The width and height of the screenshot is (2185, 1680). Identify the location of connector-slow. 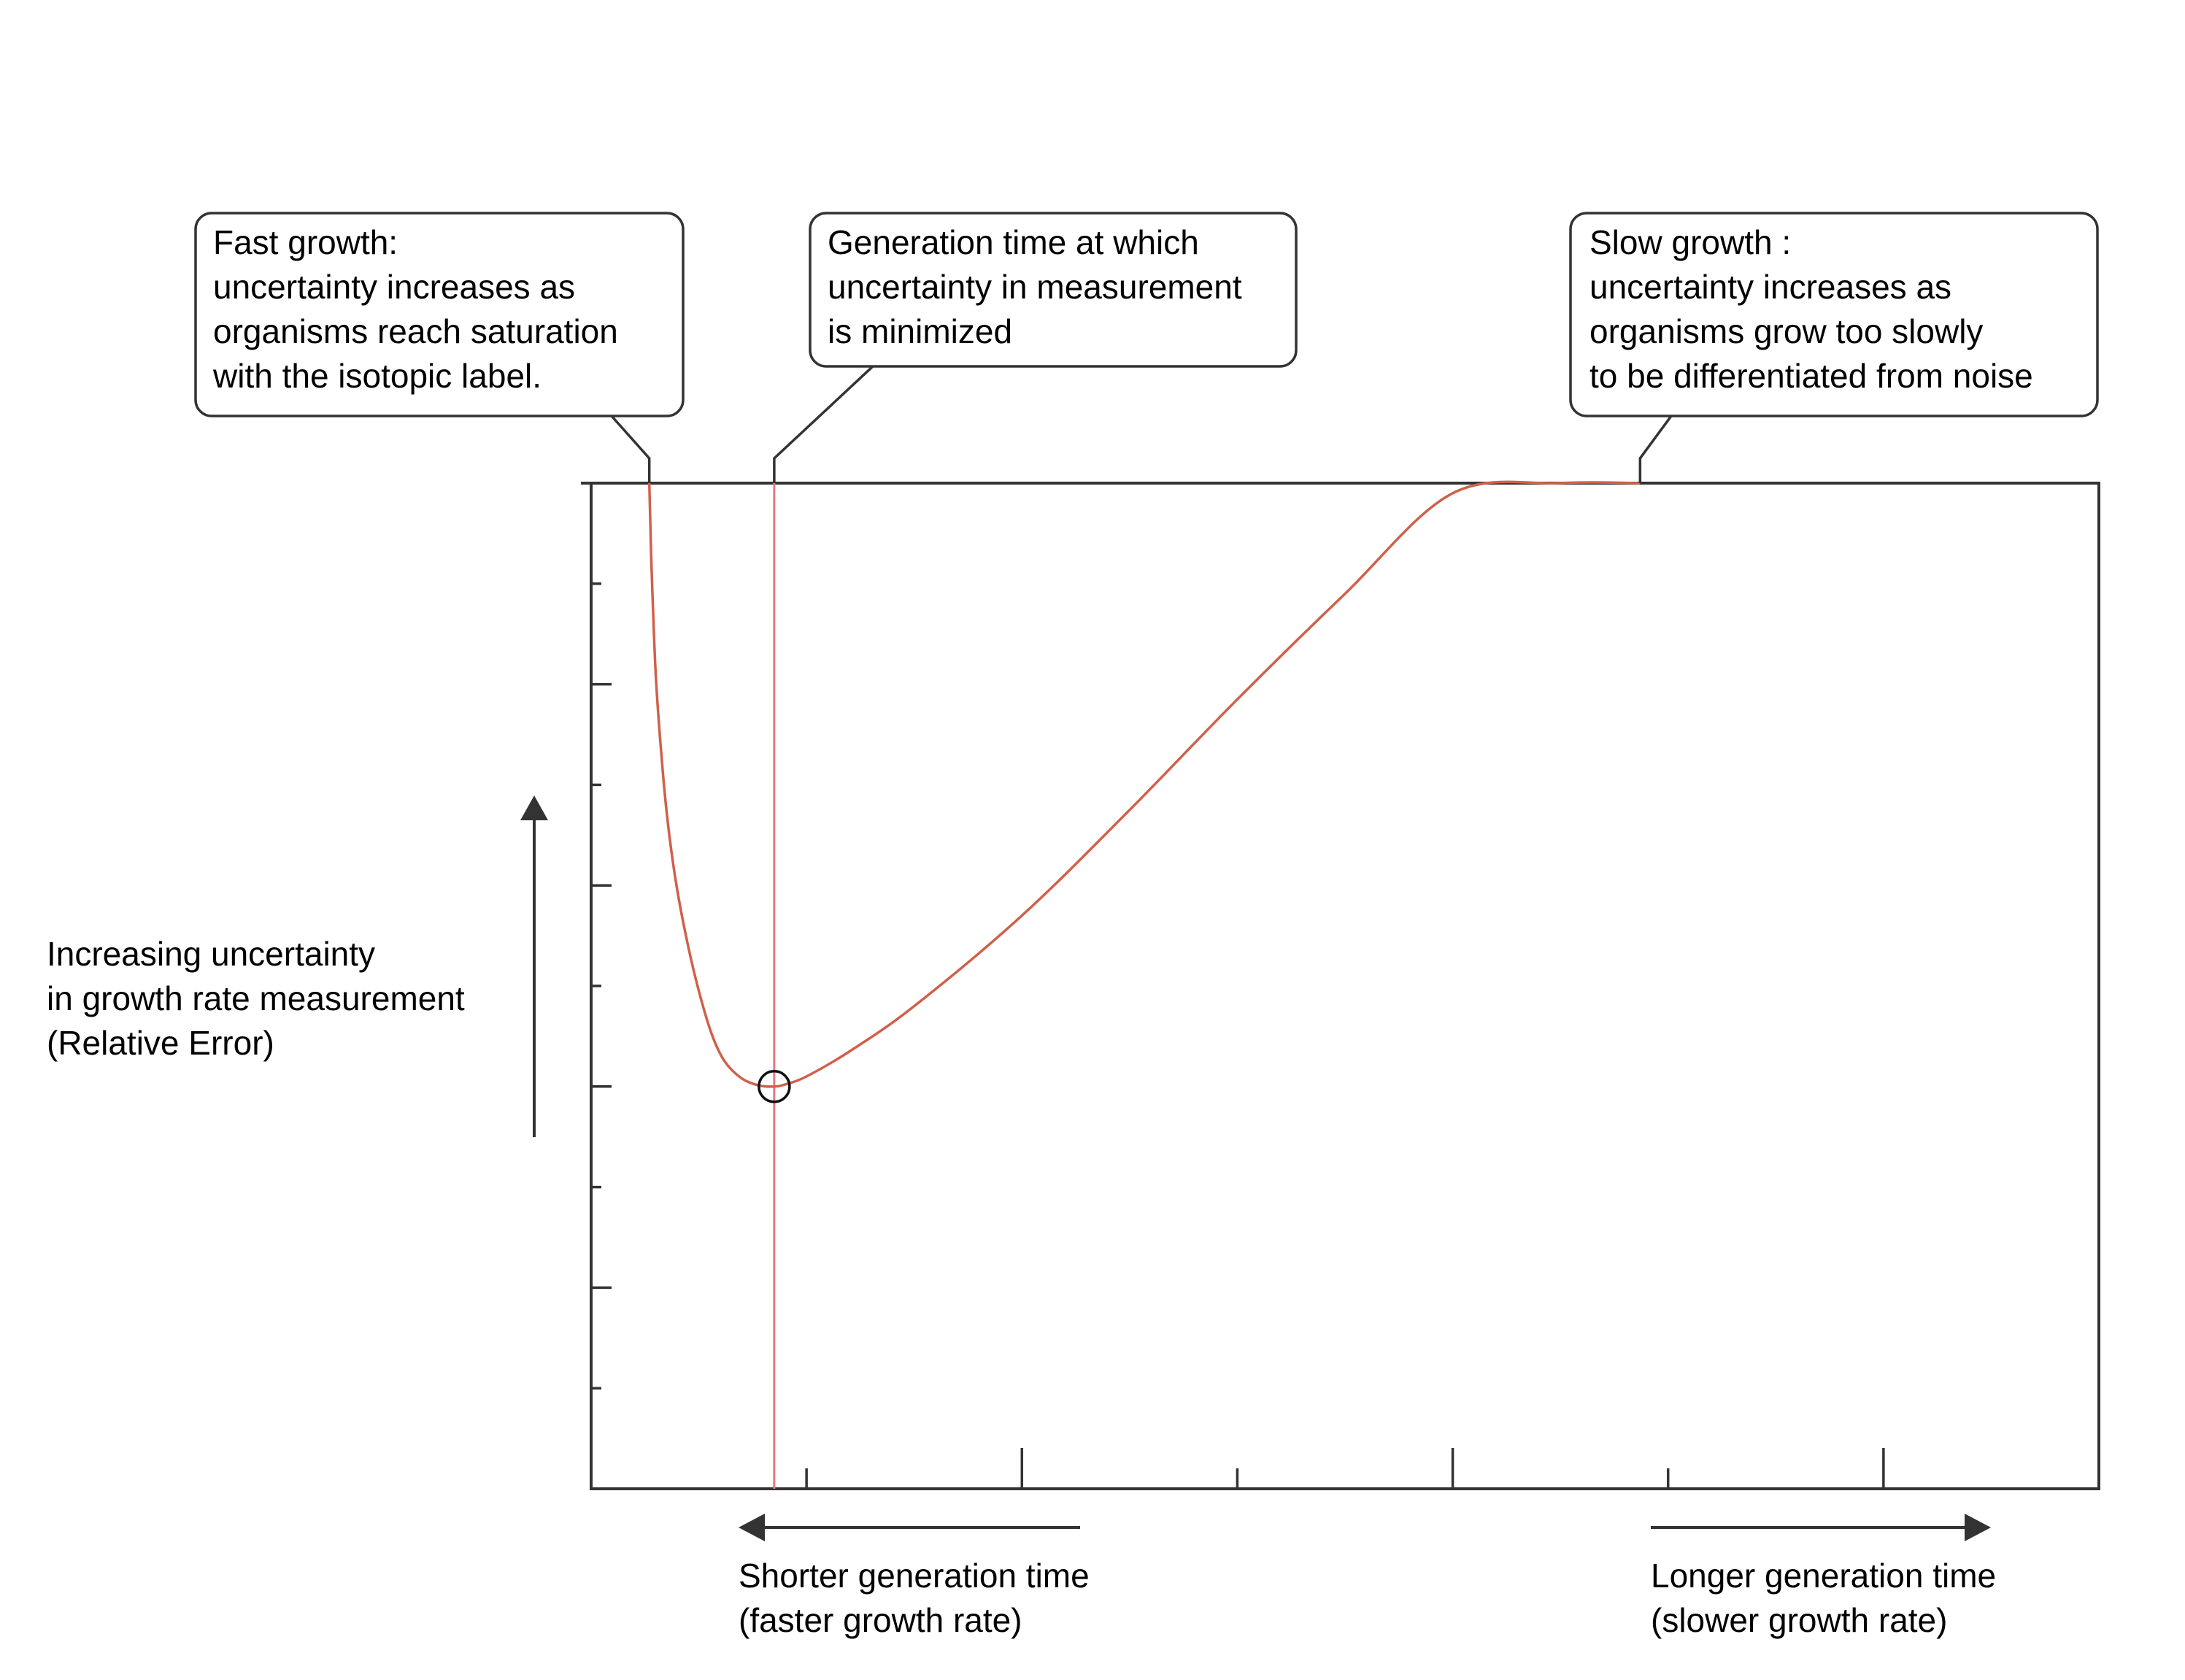
(1655, 449).